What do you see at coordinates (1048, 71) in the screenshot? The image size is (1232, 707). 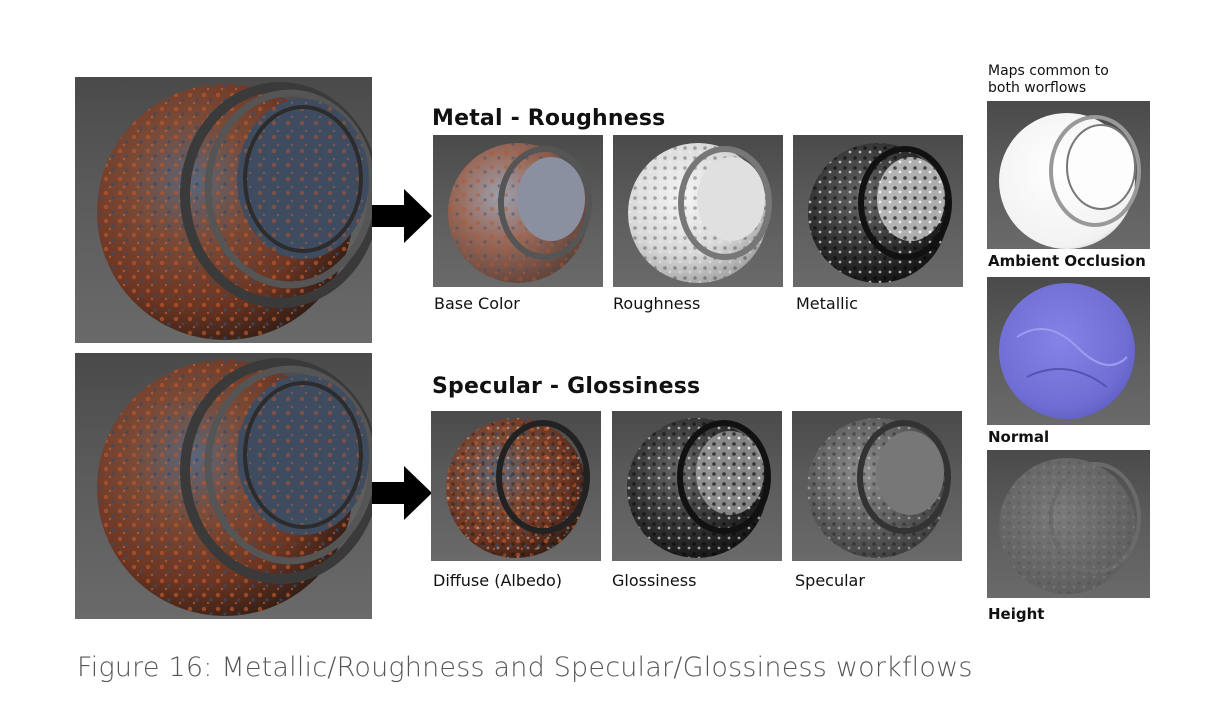 I see `common-maps-note-line1: Maps common to` at bounding box center [1048, 71].